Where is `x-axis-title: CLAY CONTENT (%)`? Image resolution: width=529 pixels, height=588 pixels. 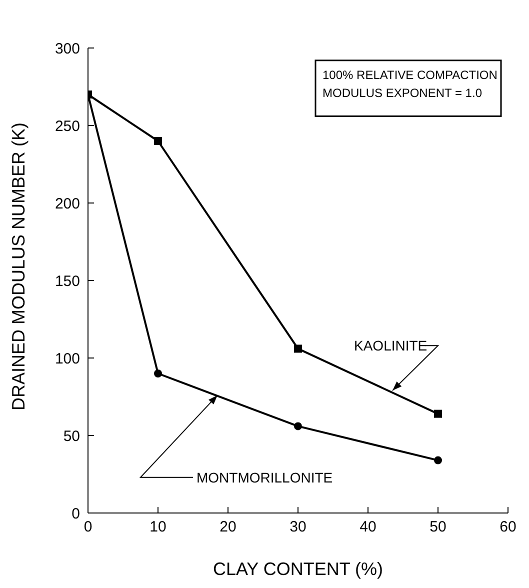
x-axis-title: CLAY CONTENT (%) is located at coordinates (298, 569).